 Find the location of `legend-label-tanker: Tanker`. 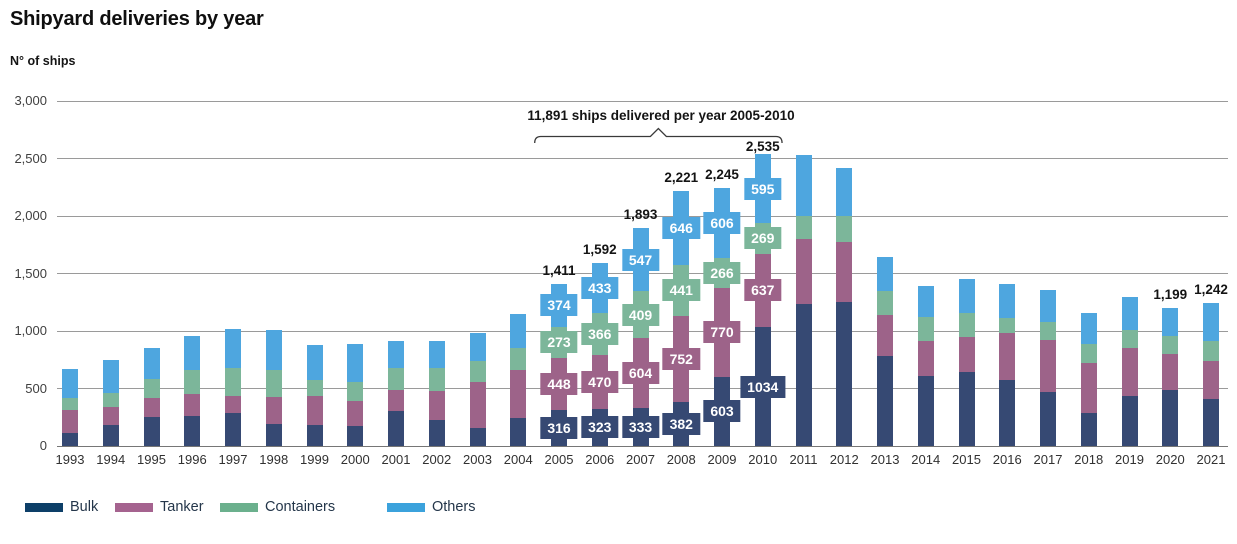

legend-label-tanker: Tanker is located at coordinates (182, 507).